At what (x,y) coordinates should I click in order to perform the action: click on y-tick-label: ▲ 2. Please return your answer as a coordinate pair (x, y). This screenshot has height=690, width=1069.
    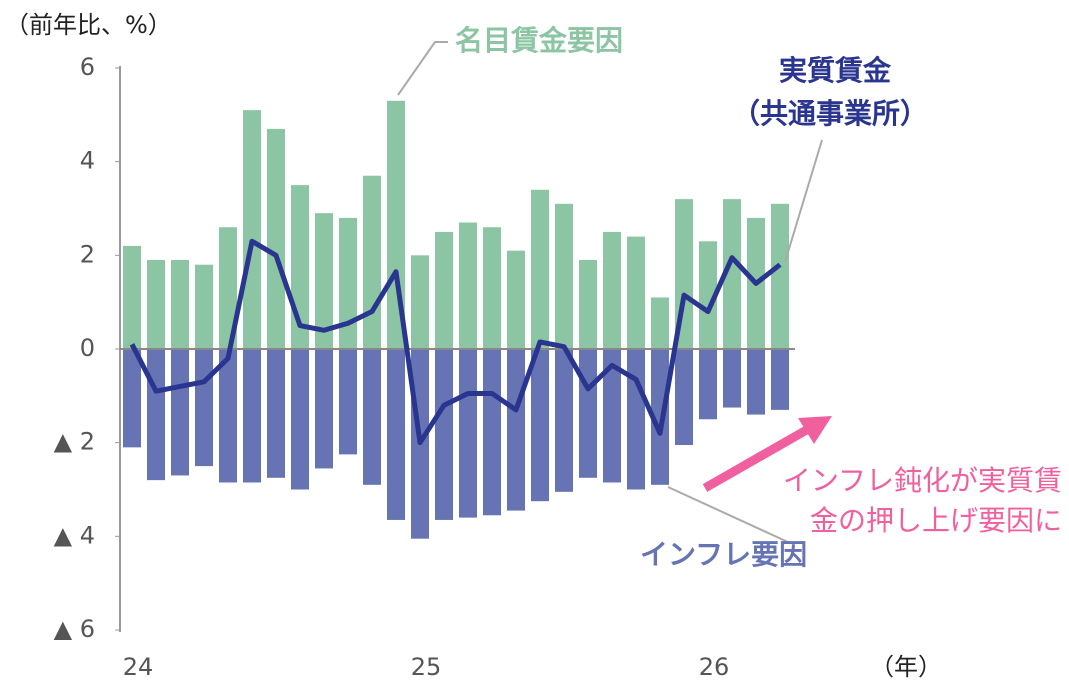
    Looking at the image, I should click on (74, 442).